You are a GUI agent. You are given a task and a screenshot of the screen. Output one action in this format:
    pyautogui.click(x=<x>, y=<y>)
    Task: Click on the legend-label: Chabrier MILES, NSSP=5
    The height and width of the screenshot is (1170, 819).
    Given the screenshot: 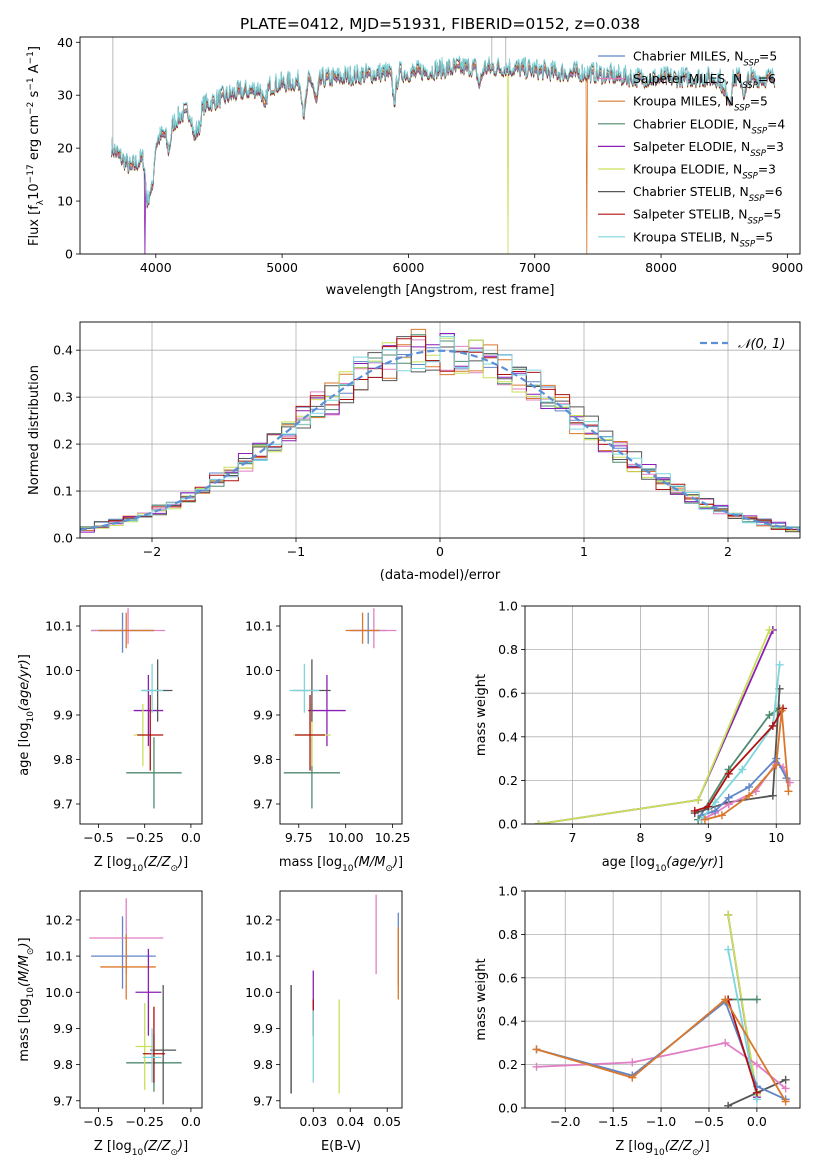 What is the action you would take?
    pyautogui.click(x=705, y=59)
    